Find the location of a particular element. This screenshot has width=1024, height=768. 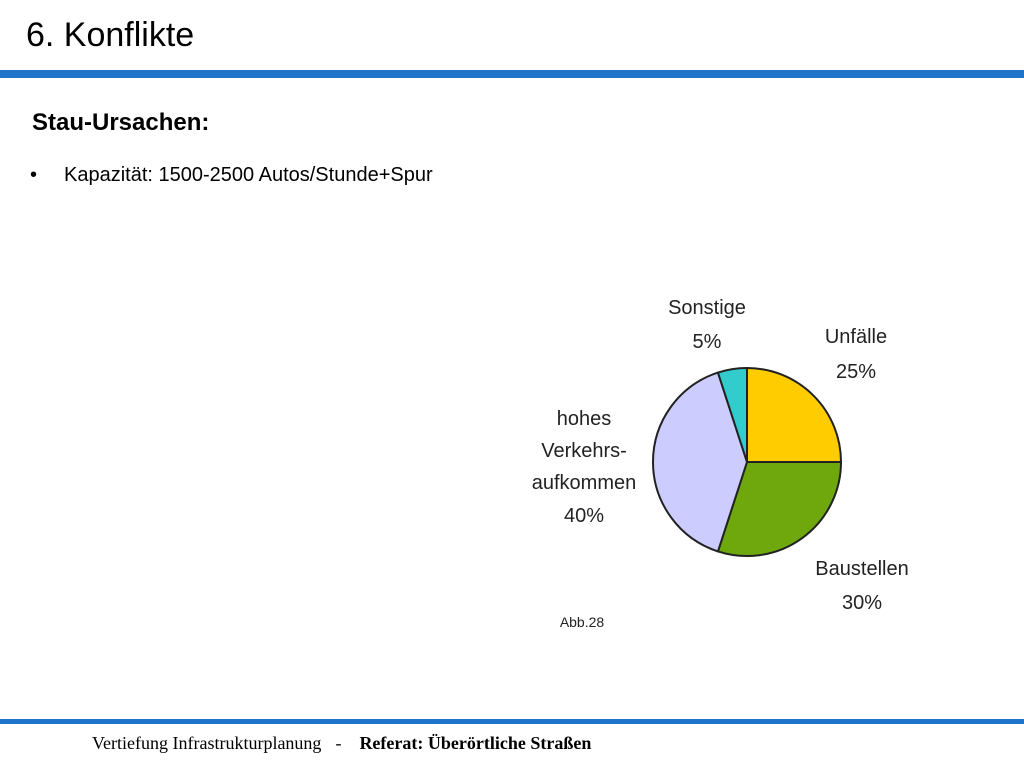

bullet-item: • Kapazität: 1500-2500 Autos/Stunde+Spur is located at coordinates (231, 175).